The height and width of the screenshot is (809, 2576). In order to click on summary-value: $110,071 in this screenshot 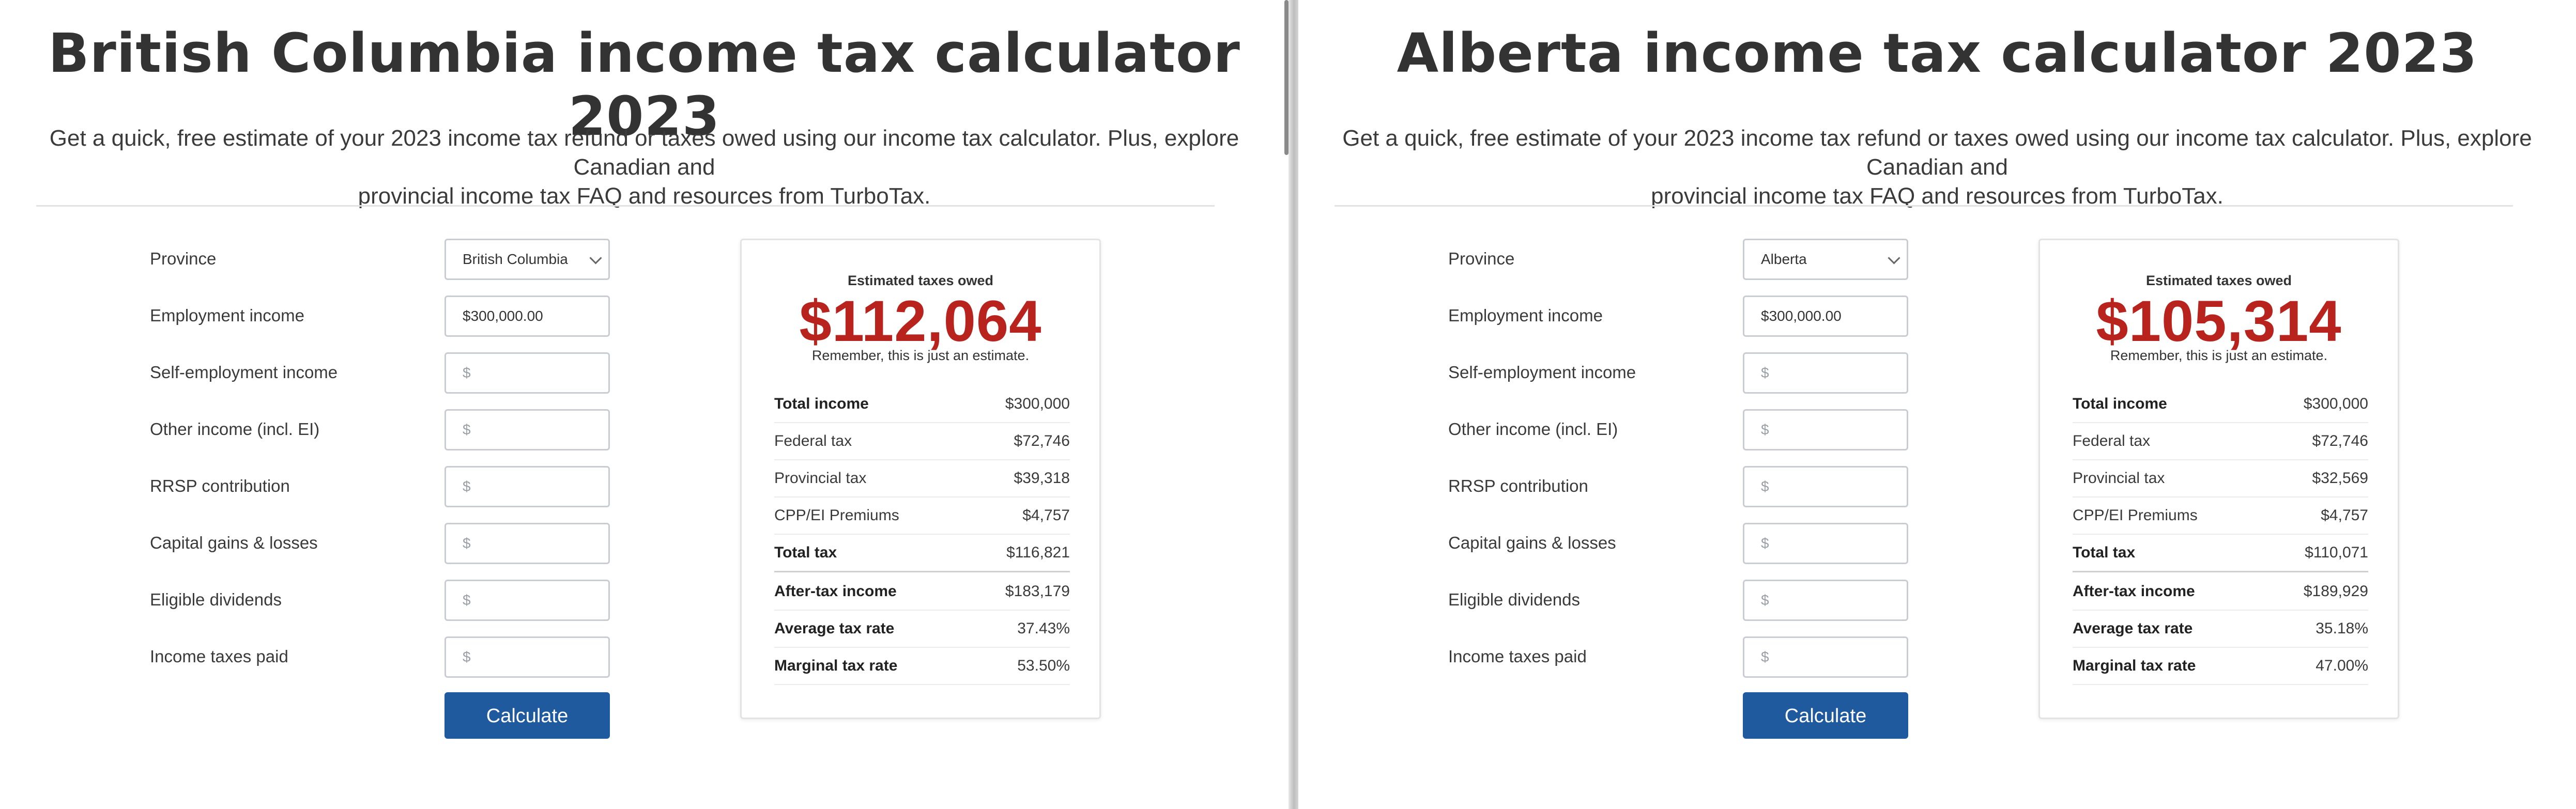, I will do `click(2336, 552)`.